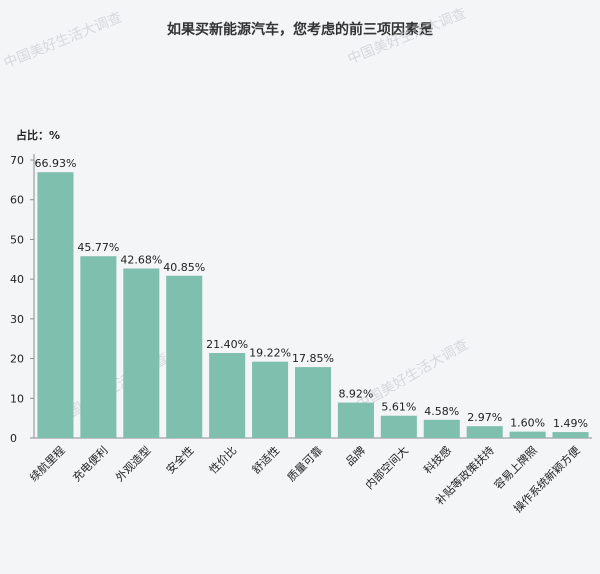  What do you see at coordinates (17, 319) in the screenshot?
I see `y-tick-label: 30` at bounding box center [17, 319].